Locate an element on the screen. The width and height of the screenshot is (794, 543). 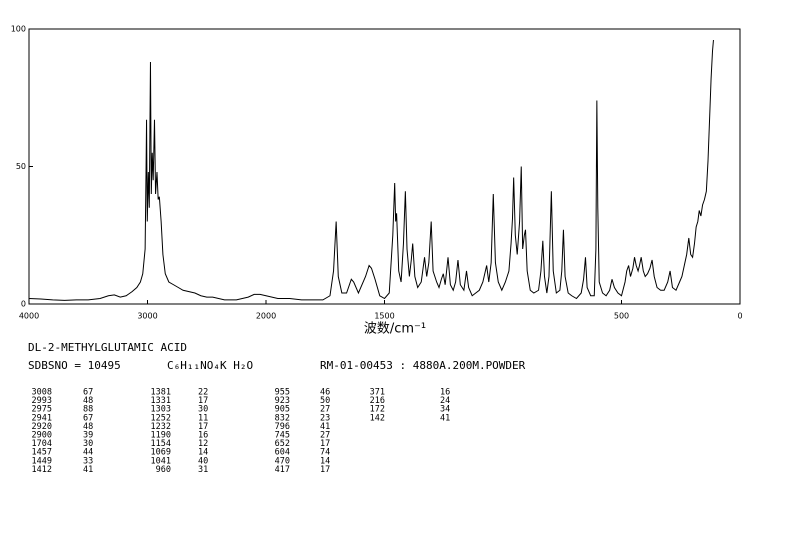
peak-wavenumber: 2900 is located at coordinates (42, 436).